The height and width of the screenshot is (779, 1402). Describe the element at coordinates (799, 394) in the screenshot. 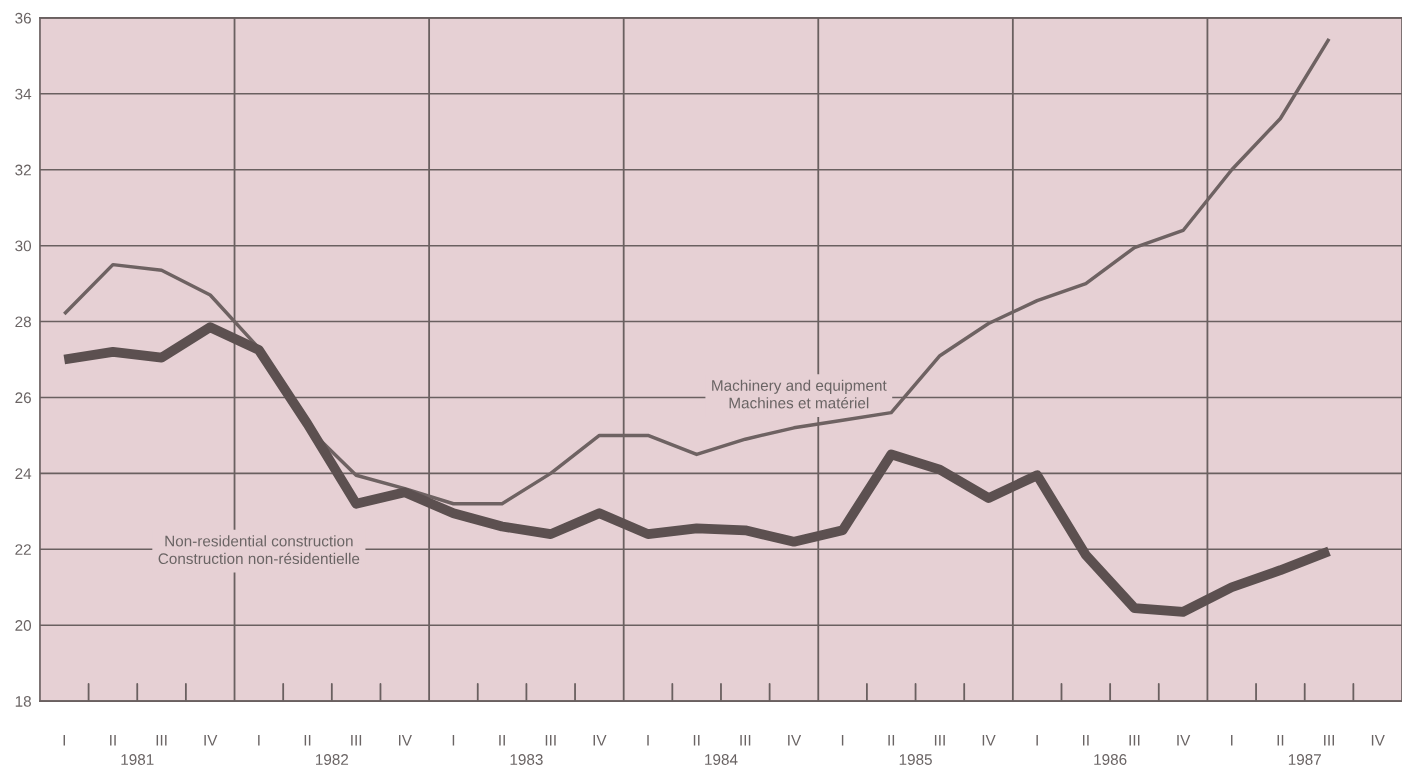

I see `annotation: Machinery and equipment Machines et matériel` at that location.